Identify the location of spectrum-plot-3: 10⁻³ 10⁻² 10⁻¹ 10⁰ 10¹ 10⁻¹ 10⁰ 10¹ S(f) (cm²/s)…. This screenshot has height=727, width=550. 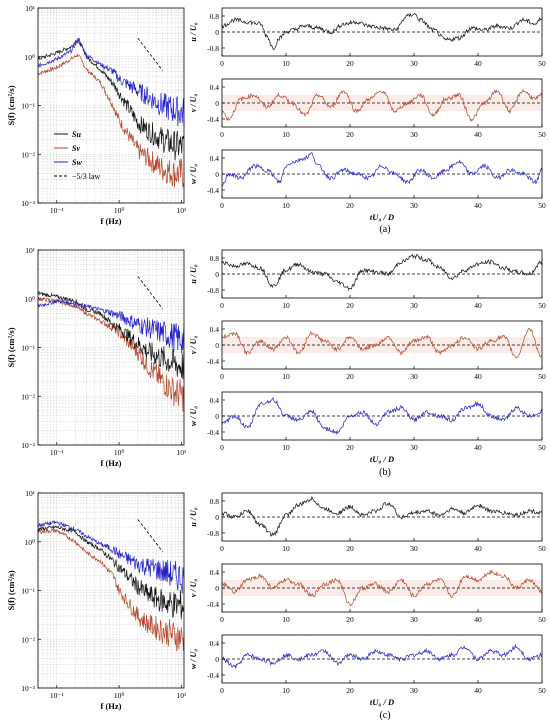
(96, 600).